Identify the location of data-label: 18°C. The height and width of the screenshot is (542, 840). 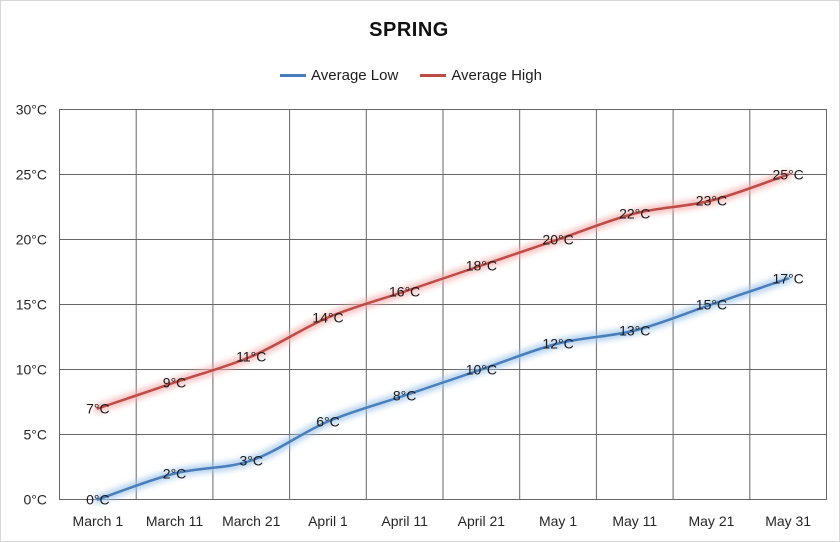
(481, 266).